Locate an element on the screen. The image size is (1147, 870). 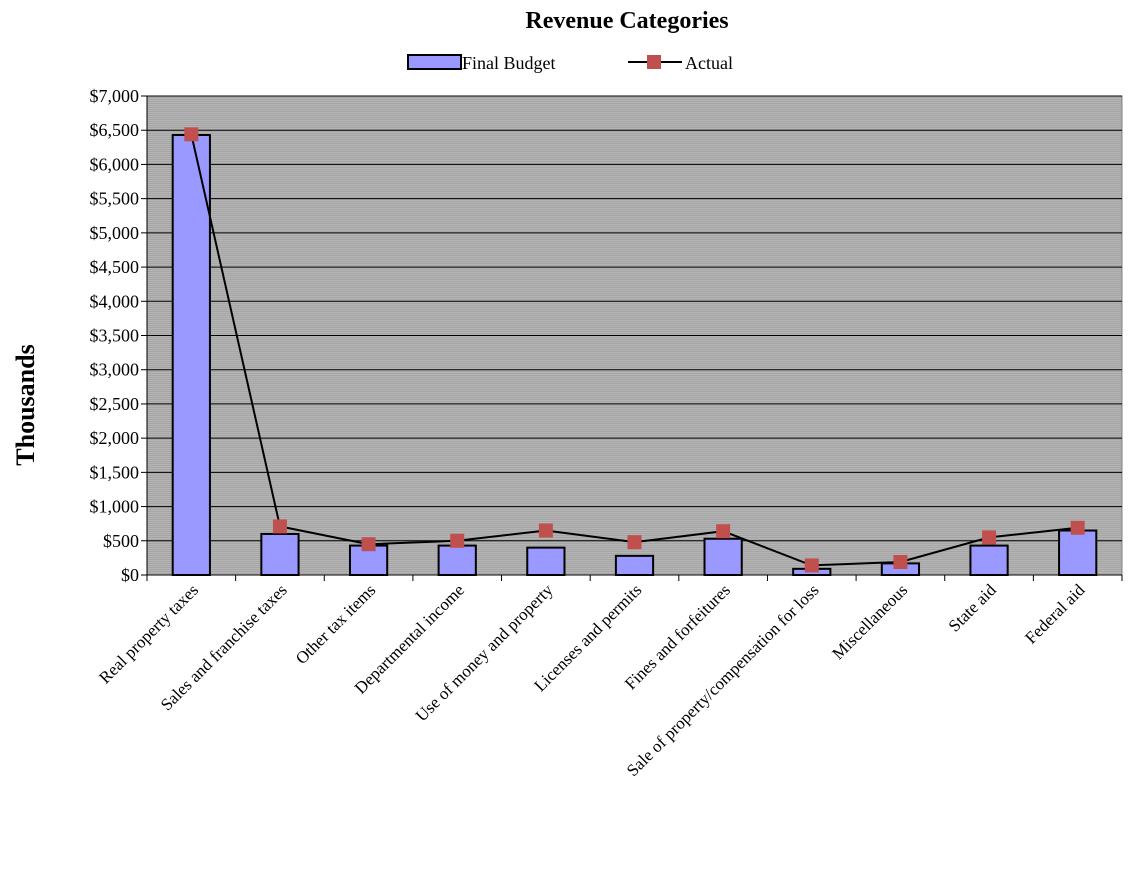
y-tick-label: $4,500 is located at coordinates (115, 267).